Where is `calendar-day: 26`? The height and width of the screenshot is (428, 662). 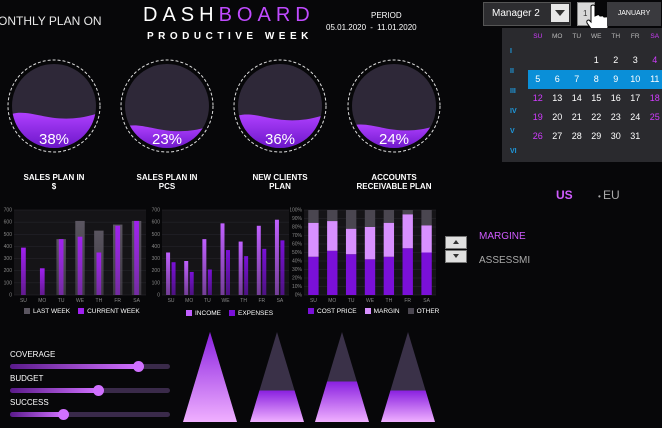
calendar-day: 26 is located at coordinates (537, 136).